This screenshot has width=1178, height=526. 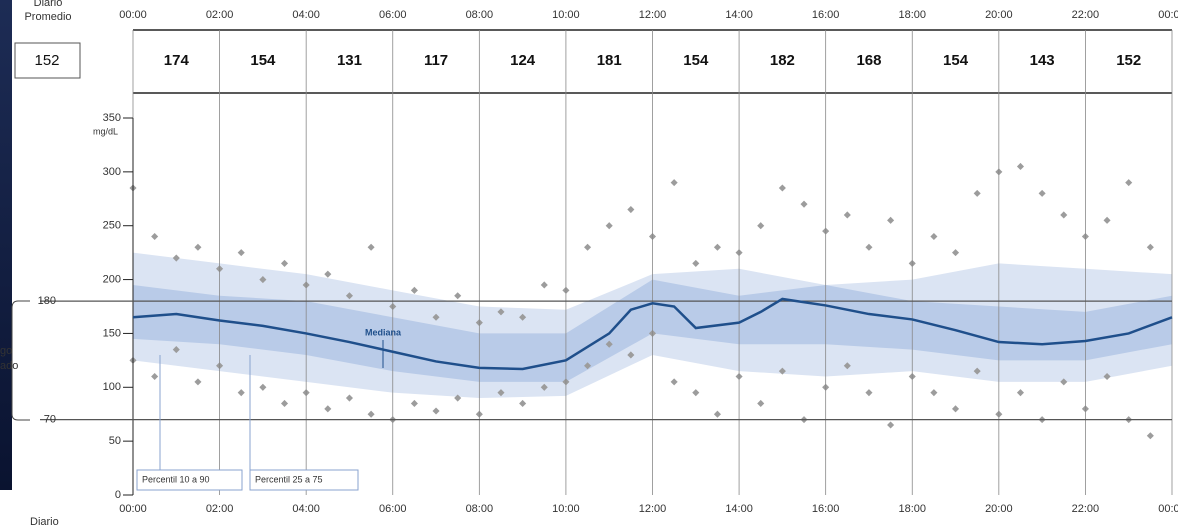 I want to click on period-mean: 182, so click(x=782, y=60).